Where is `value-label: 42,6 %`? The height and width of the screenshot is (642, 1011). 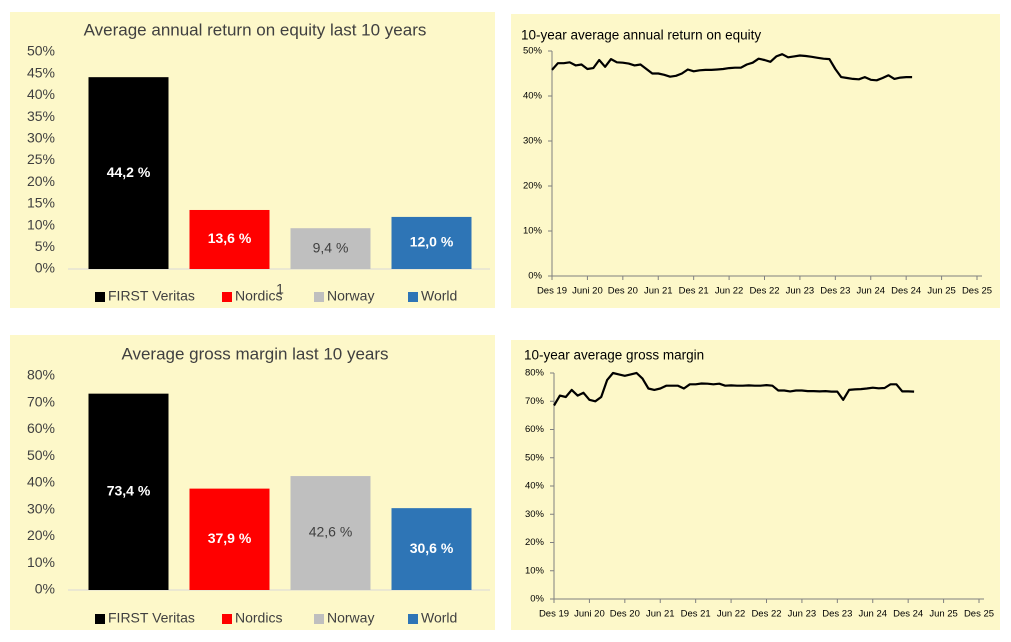 value-label: 42,6 % is located at coordinates (331, 532).